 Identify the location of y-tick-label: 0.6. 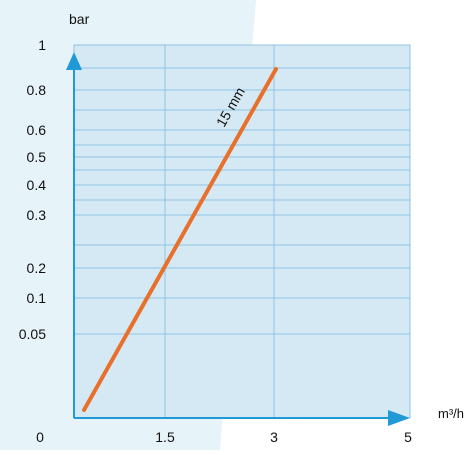
(37, 130).